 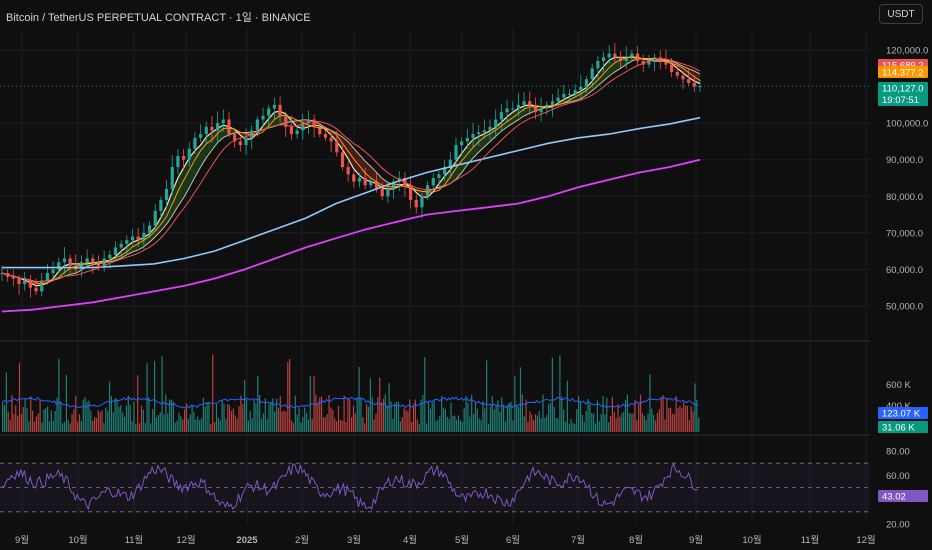 I want to click on currency-button: USDT, so click(x=901, y=14).